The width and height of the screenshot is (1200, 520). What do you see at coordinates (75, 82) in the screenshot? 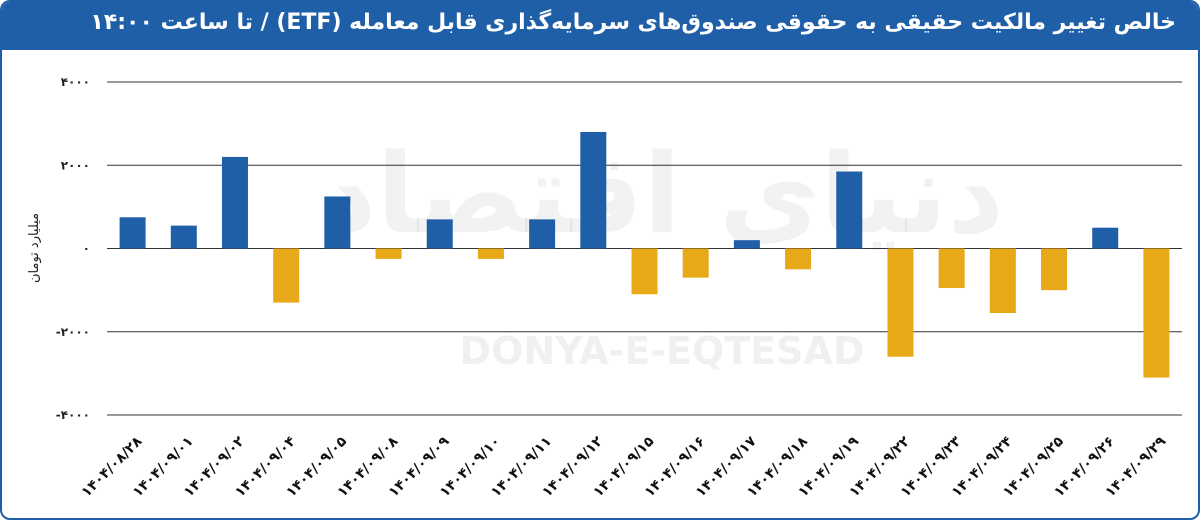
I see `y-tick-label: ۴۰۰۰` at bounding box center [75, 82].